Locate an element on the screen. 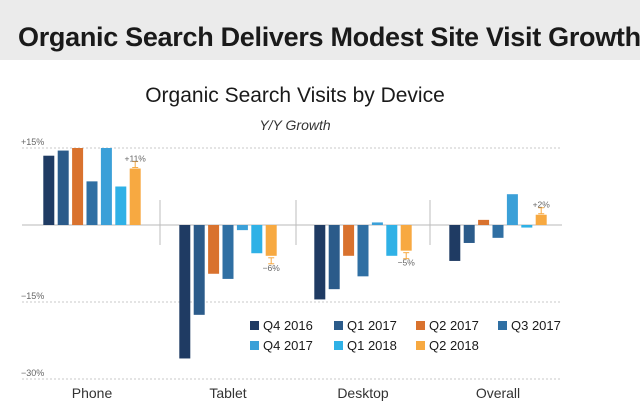 Image resolution: width=640 pixels, height=419 pixels. data-label: −6% is located at coordinates (272, 268).